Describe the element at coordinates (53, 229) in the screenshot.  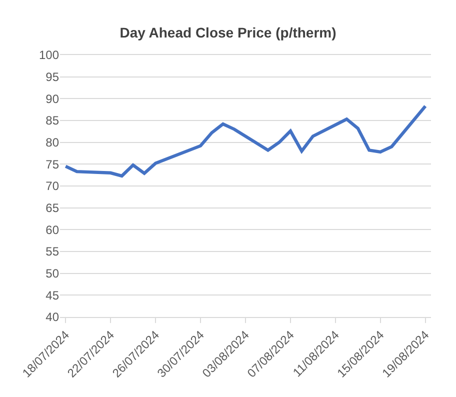
I see `y-tick-label: 60` at that location.